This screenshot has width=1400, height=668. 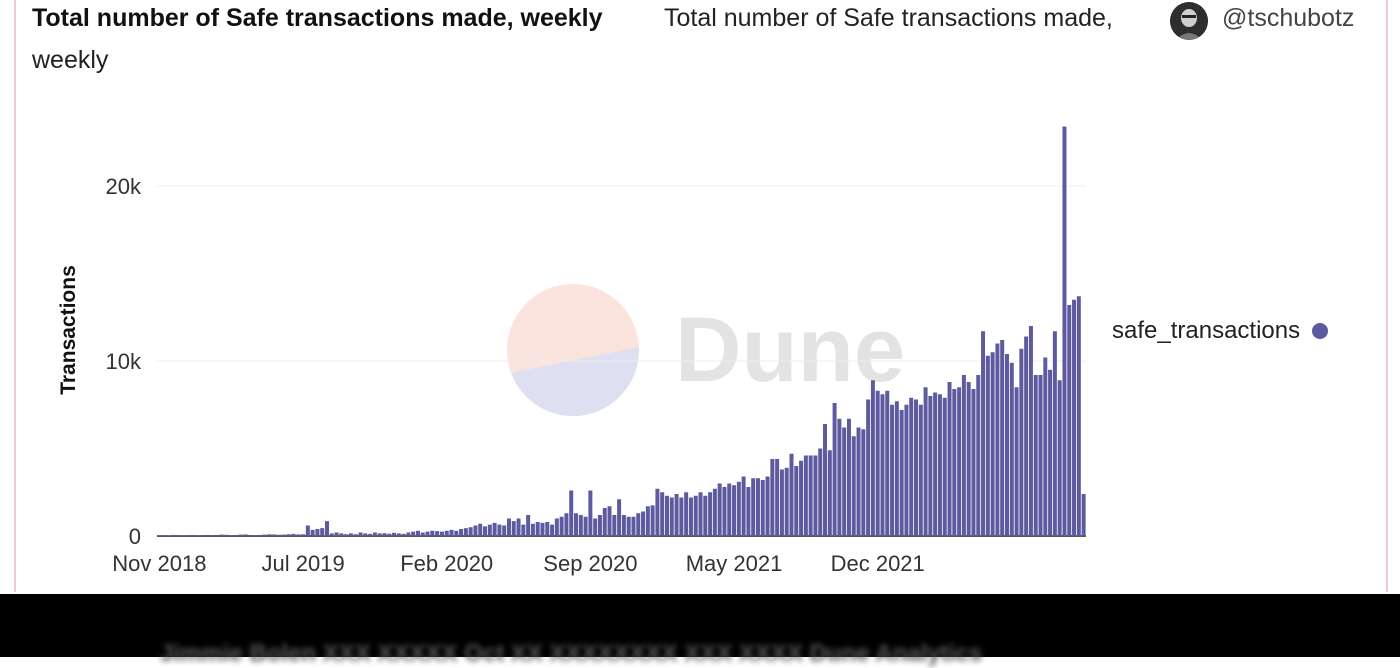 What do you see at coordinates (1189, 21) in the screenshot?
I see `author-avatar` at bounding box center [1189, 21].